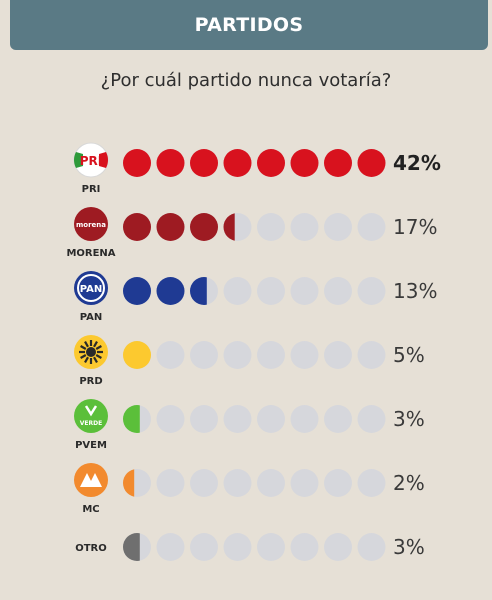  I want to click on party-row-mc: MC 2%, so click(249, 489).